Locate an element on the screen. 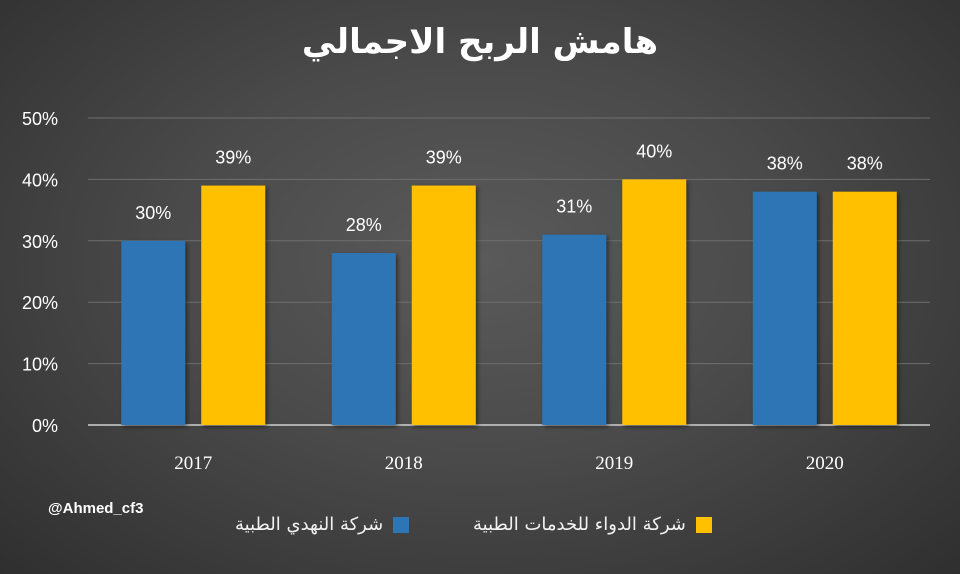 The image size is (960, 574). legend-item-dawaa: شركة الدواء للخدمات الطبية is located at coordinates (592, 524).